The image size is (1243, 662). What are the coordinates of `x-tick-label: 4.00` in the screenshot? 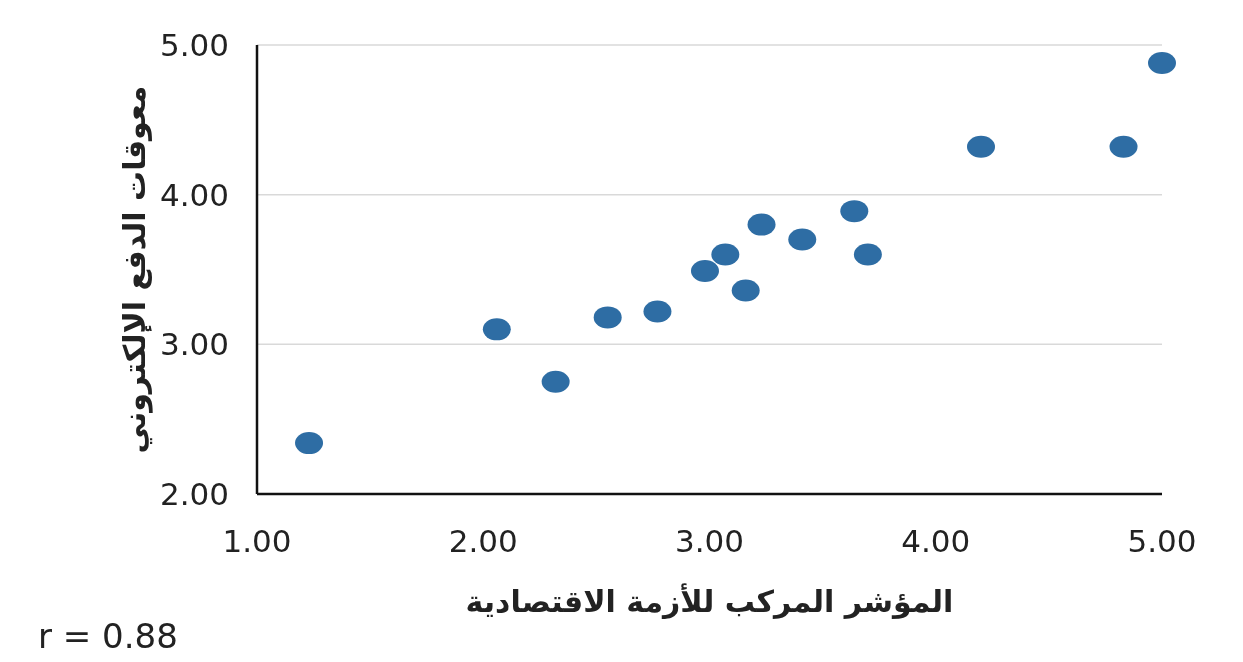 It's located at (936, 541).